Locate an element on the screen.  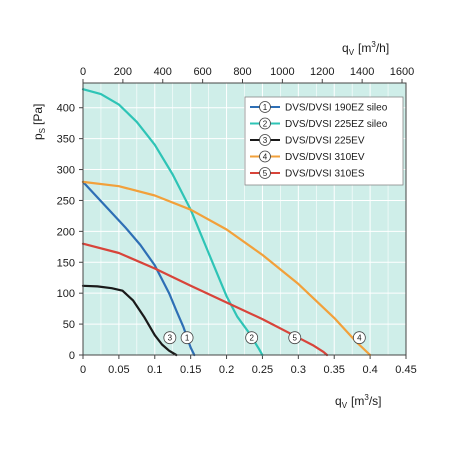
x-label-unit: [m is located at coordinates (357, 401).